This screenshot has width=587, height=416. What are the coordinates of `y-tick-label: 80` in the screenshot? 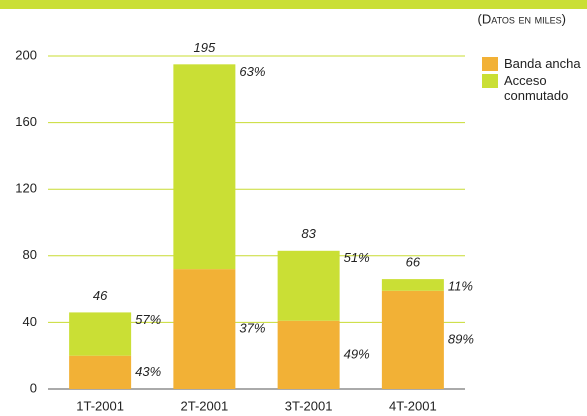 It's located at (30, 254).